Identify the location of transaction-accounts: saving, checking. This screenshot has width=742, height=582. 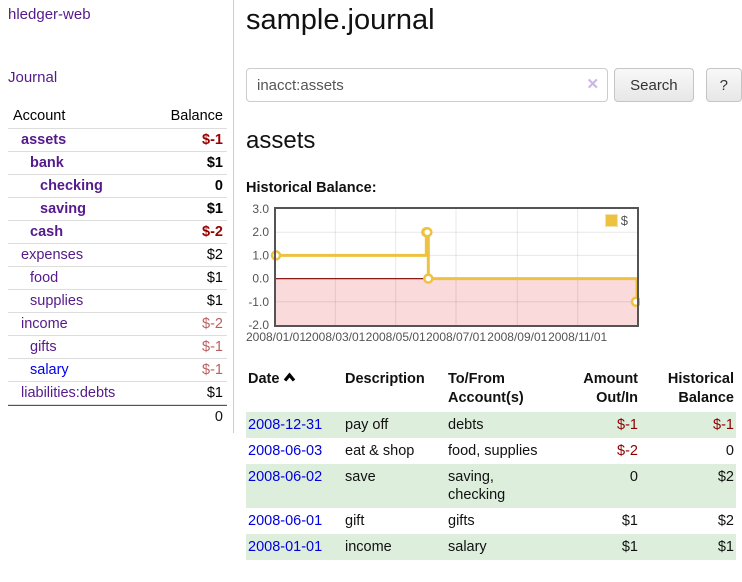
(500, 486).